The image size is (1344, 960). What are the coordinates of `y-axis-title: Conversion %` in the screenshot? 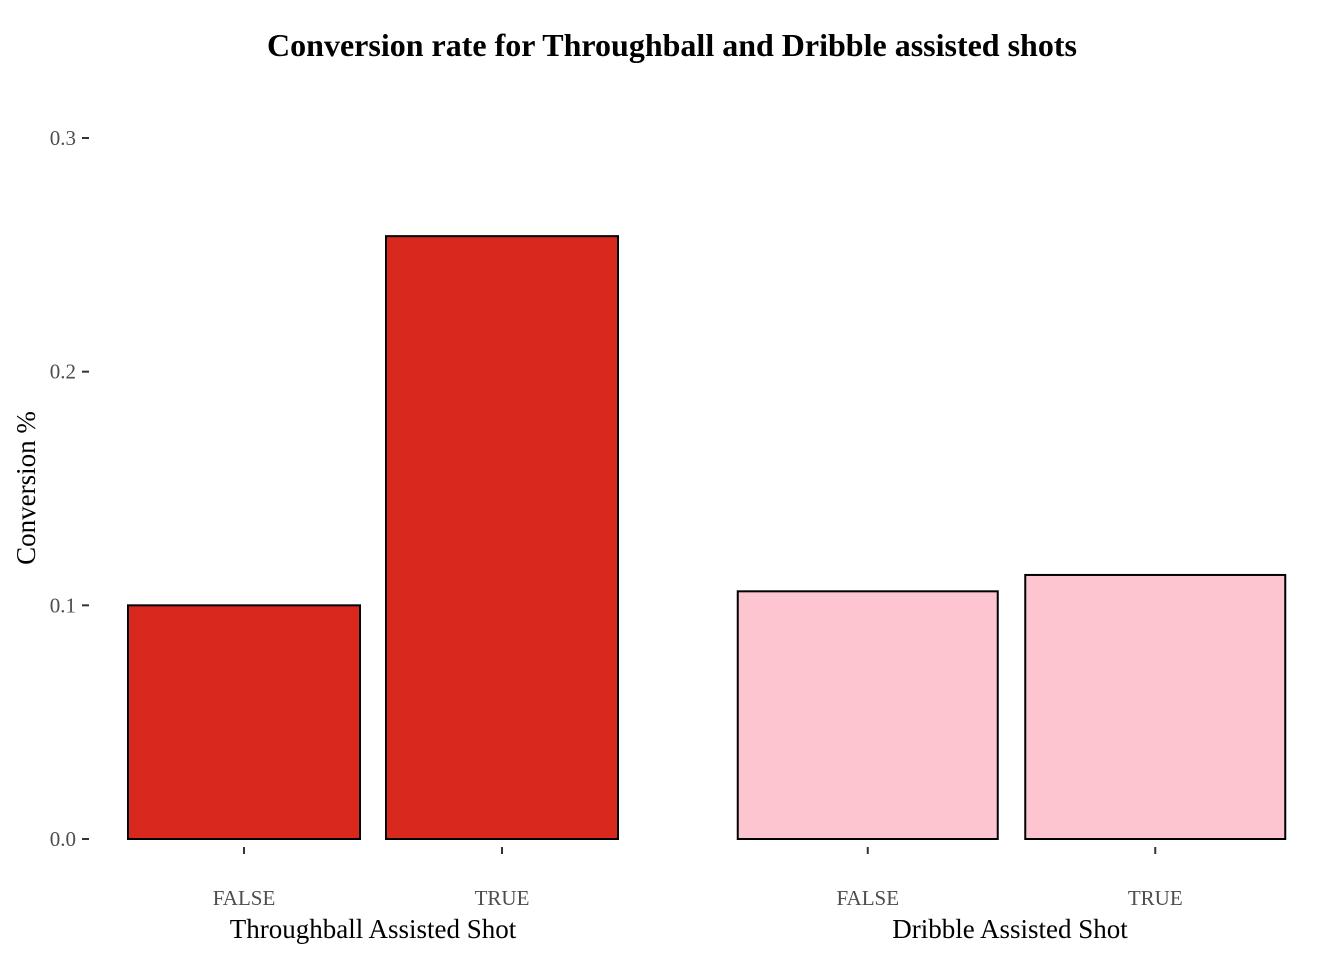 It's located at (26, 488).